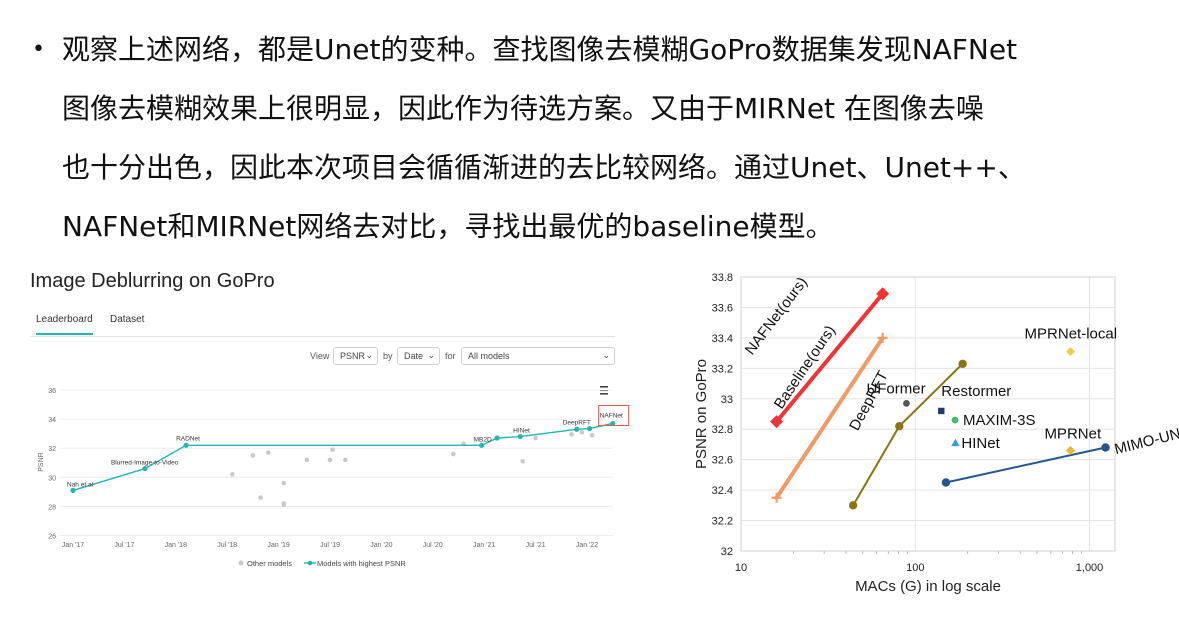 This screenshot has width=1179, height=624. What do you see at coordinates (1146, 440) in the screenshot?
I see `series-label: MIMO-UNet` at bounding box center [1146, 440].